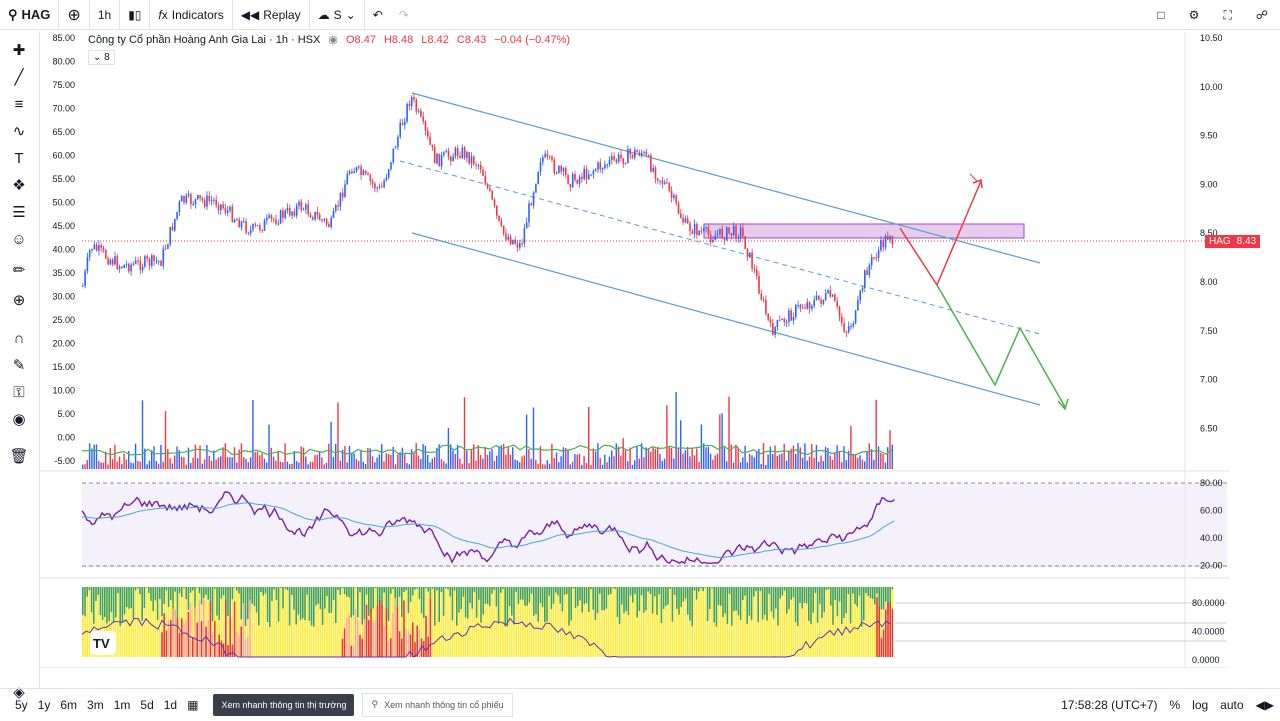 The height and width of the screenshot is (721, 1280). I want to click on clock: 17:58:28 (UTC+7), so click(1109, 705).